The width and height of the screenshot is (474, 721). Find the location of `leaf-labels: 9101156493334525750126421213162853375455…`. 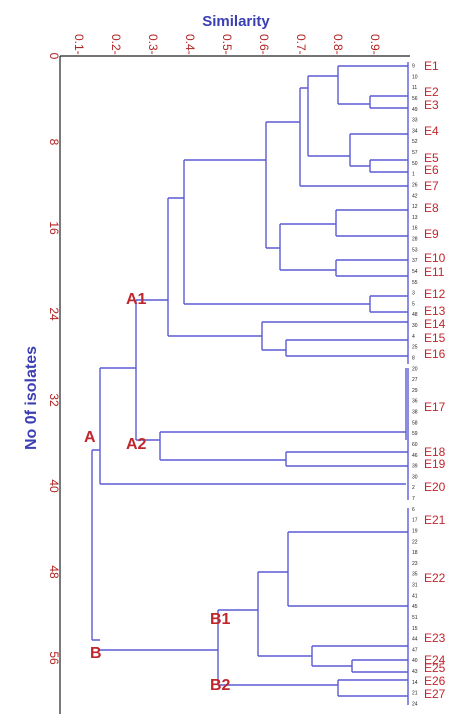

leaf-labels: 9101156493334525750126421213162853375455… is located at coordinates (415, 386).